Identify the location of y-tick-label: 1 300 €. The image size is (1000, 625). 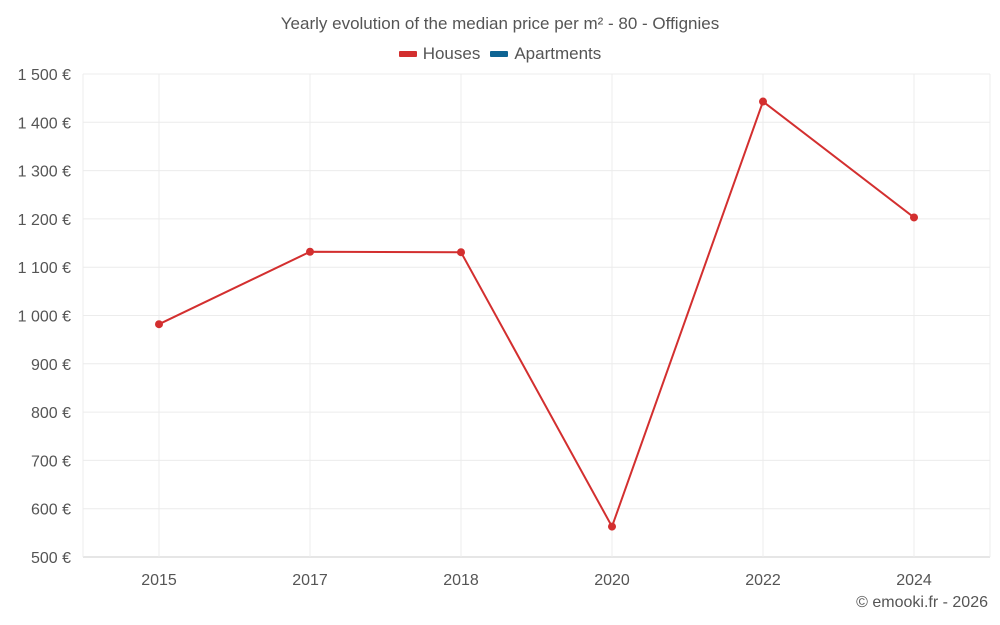
(44, 172).